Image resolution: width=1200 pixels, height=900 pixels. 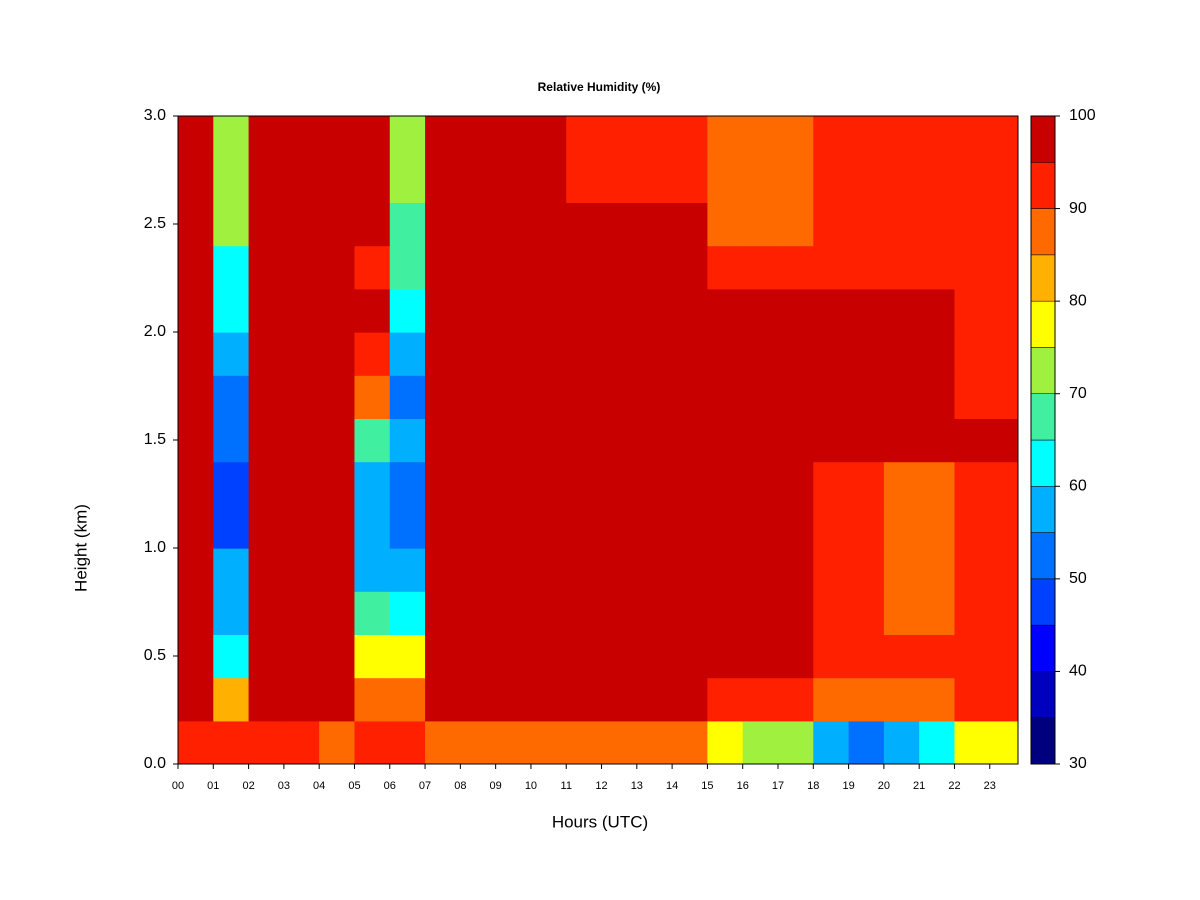 What do you see at coordinates (213, 786) in the screenshot?
I see `x-tick-label: 01` at bounding box center [213, 786].